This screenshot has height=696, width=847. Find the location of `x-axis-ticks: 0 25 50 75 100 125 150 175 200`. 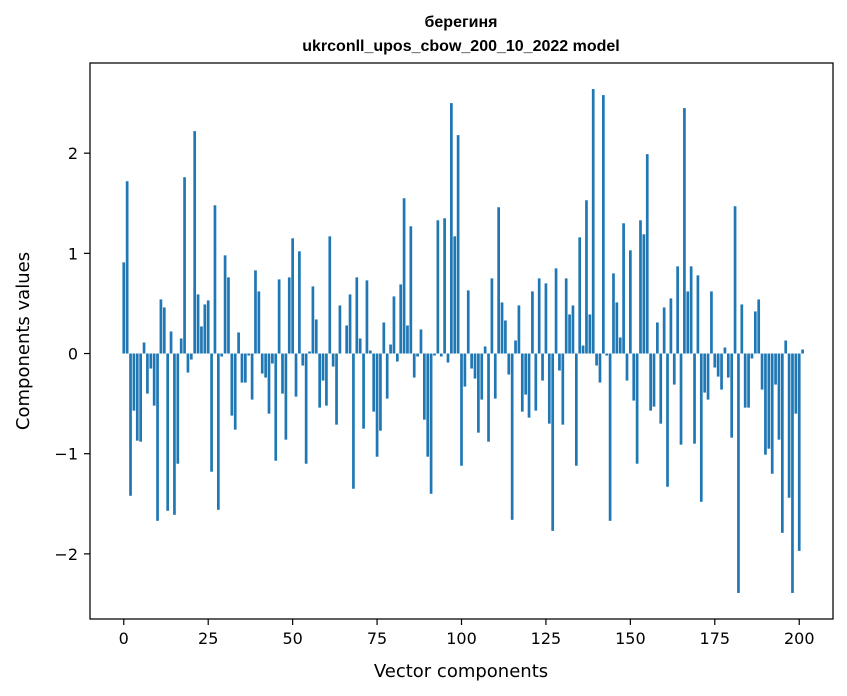

x-axis-ticks: 0 25 50 75 100 125 150 175 200 is located at coordinates (467, 633).